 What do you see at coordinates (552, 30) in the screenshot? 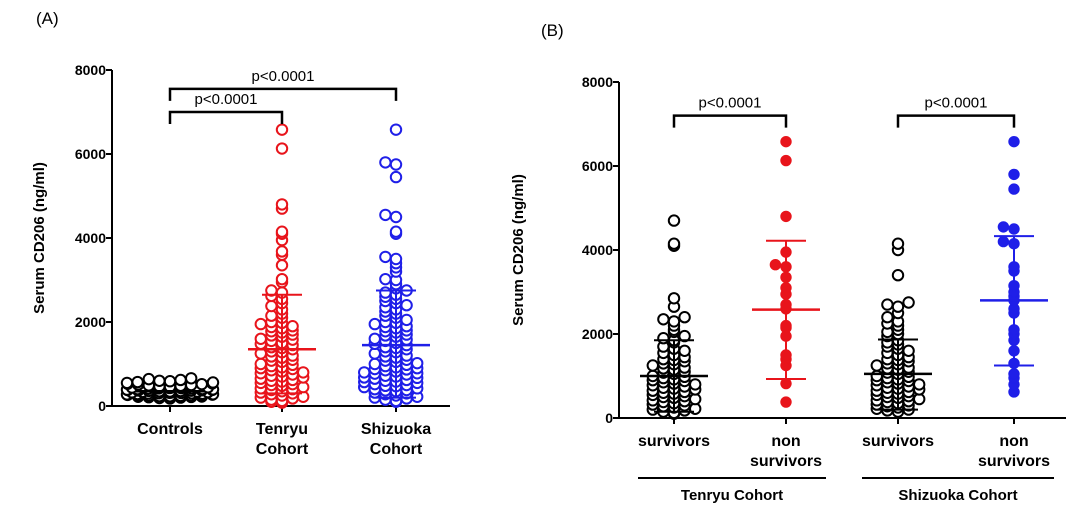
I see `panel-b-label: (B)` at bounding box center [552, 30].